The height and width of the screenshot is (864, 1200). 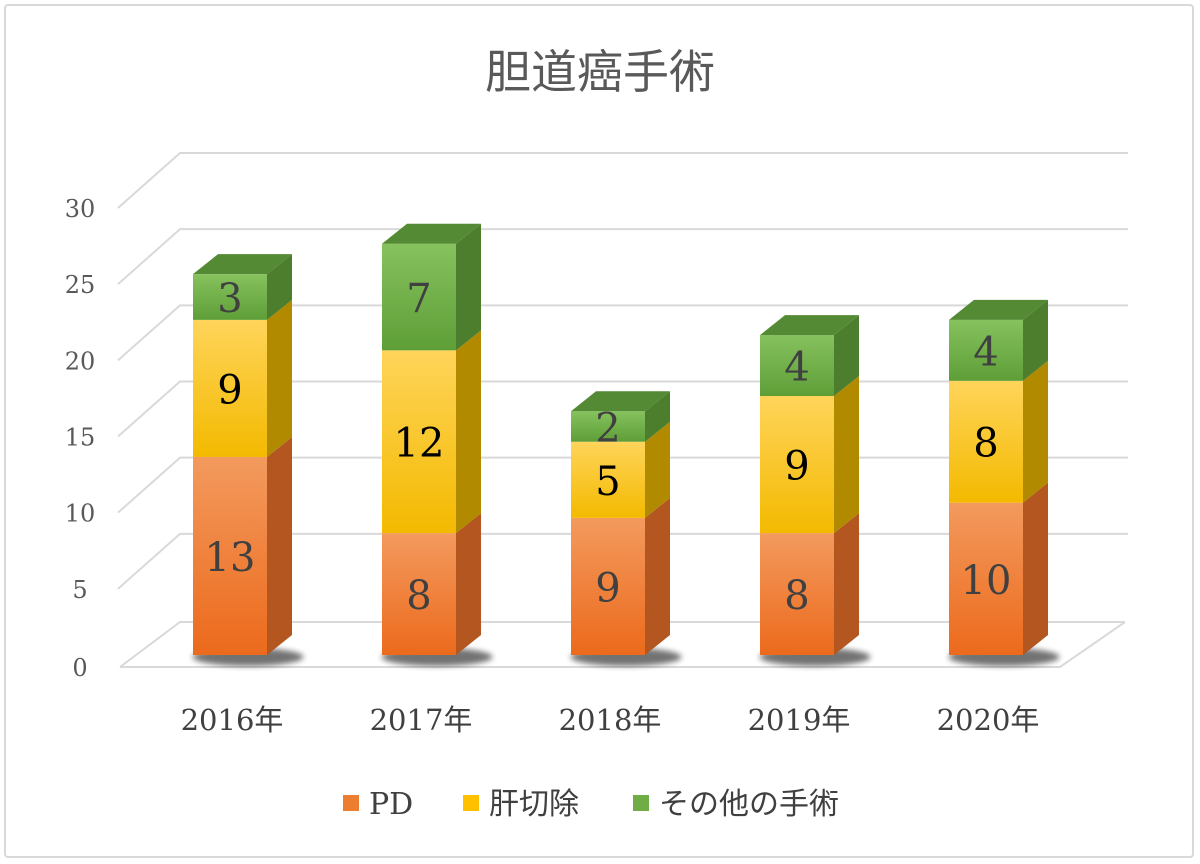 I want to click on legend-item: その他の手術, so click(x=736, y=804).